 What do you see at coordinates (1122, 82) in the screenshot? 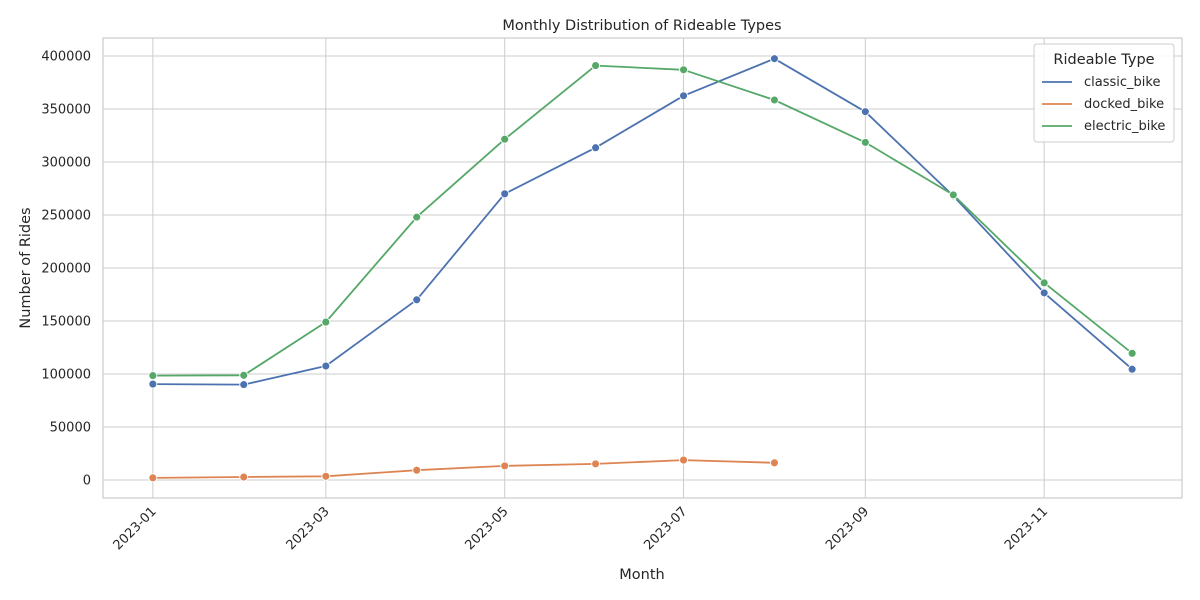
I see `legend-label: classic_bike` at bounding box center [1122, 82].